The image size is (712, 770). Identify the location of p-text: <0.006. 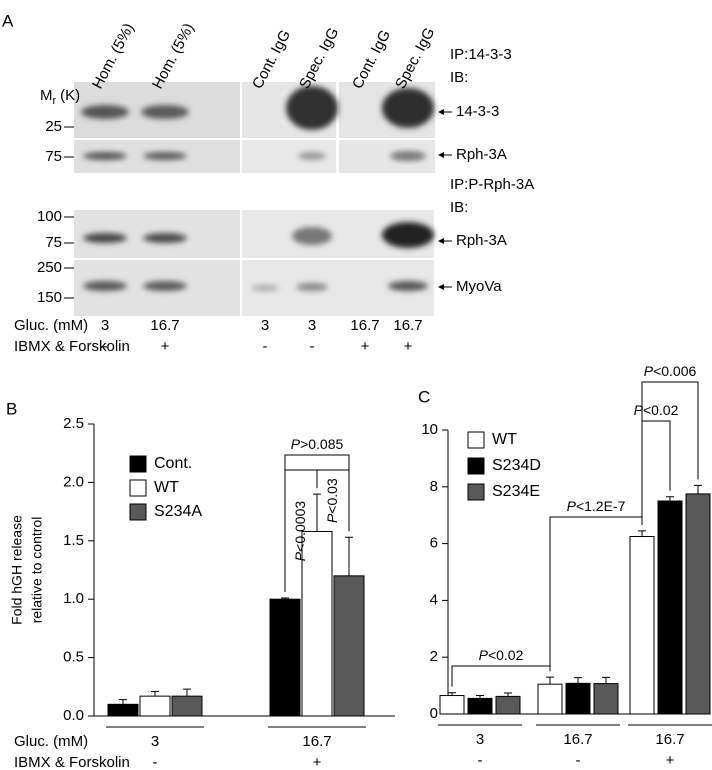
(674, 371).